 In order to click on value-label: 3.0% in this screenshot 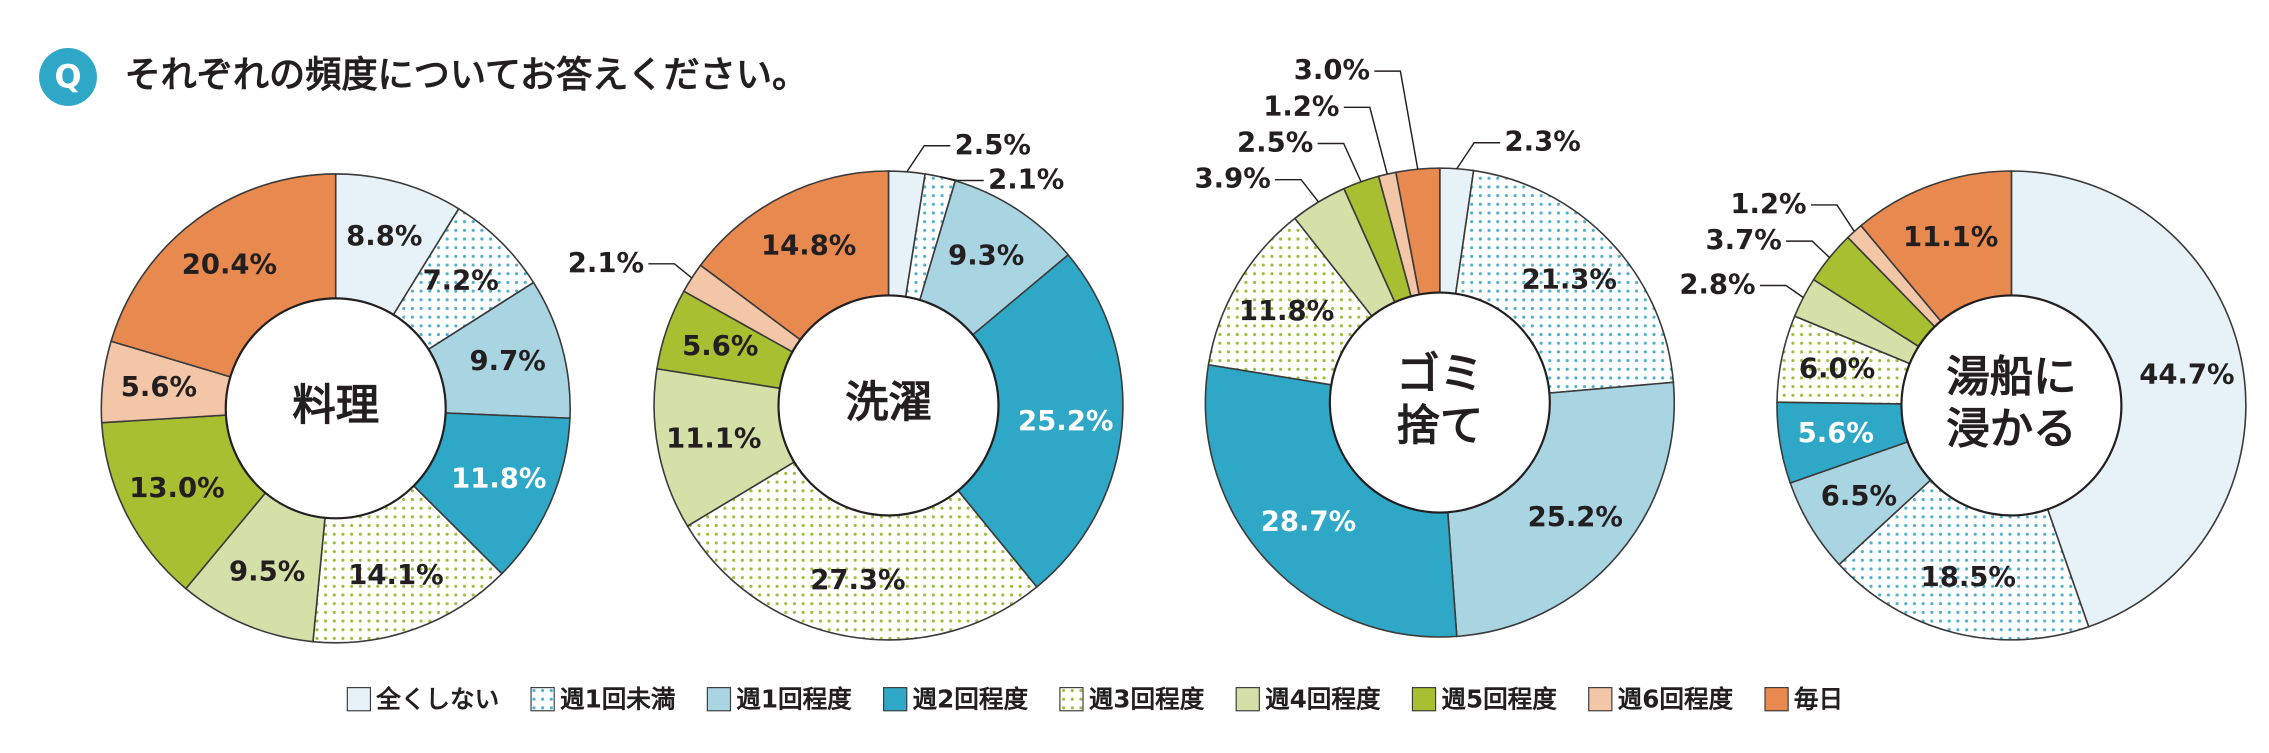, I will do `click(1332, 70)`.